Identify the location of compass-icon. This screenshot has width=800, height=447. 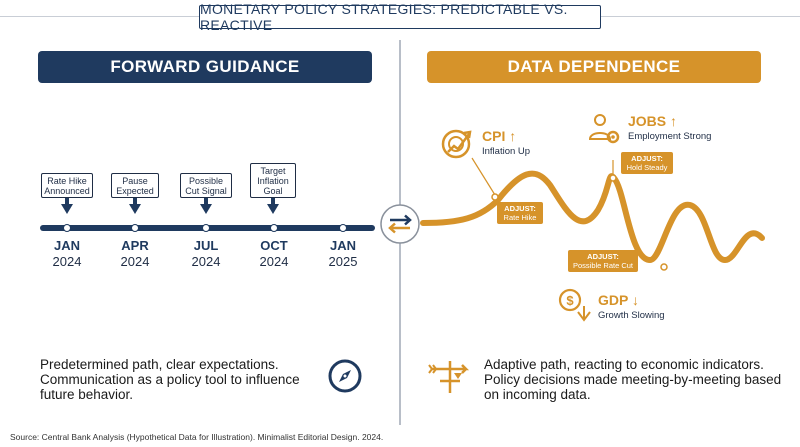
(345, 376).